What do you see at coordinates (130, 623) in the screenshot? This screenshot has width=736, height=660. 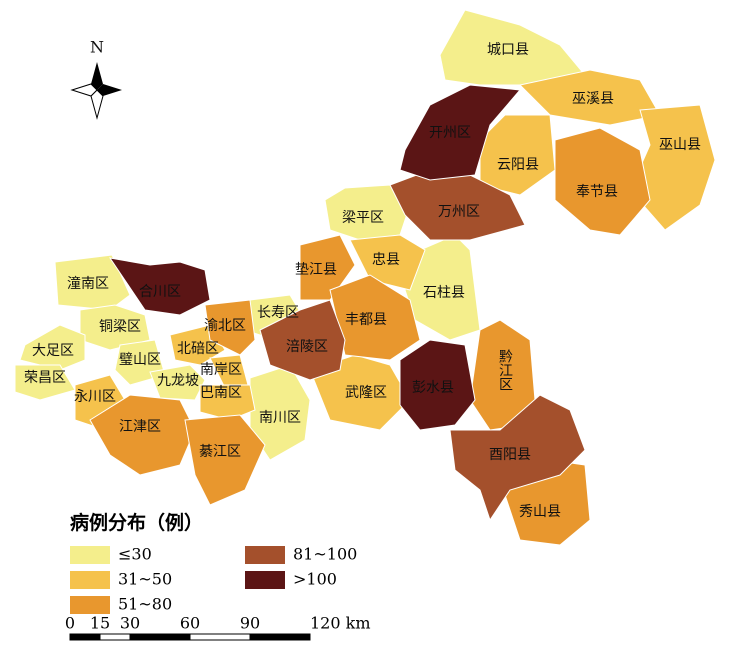 I see `scale-label: 30` at bounding box center [130, 623].